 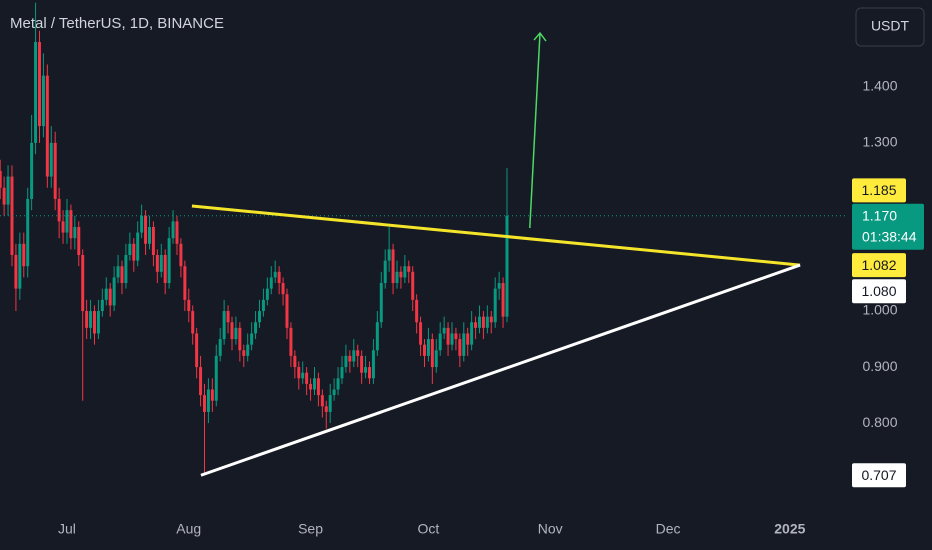 What do you see at coordinates (889, 236) in the screenshot?
I see `countdown-label: 01:38:44` at bounding box center [889, 236].